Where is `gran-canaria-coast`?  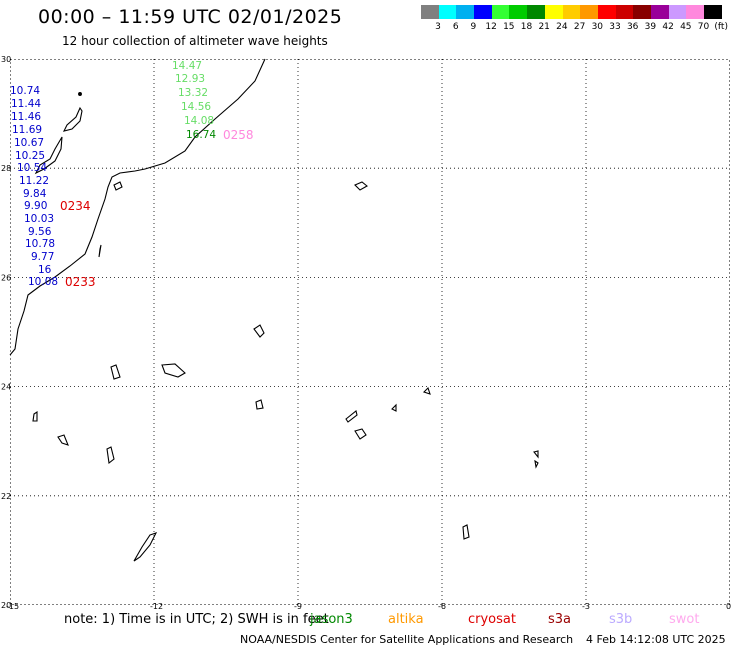 gran-canaria-coast is located at coordinates (118, 186).